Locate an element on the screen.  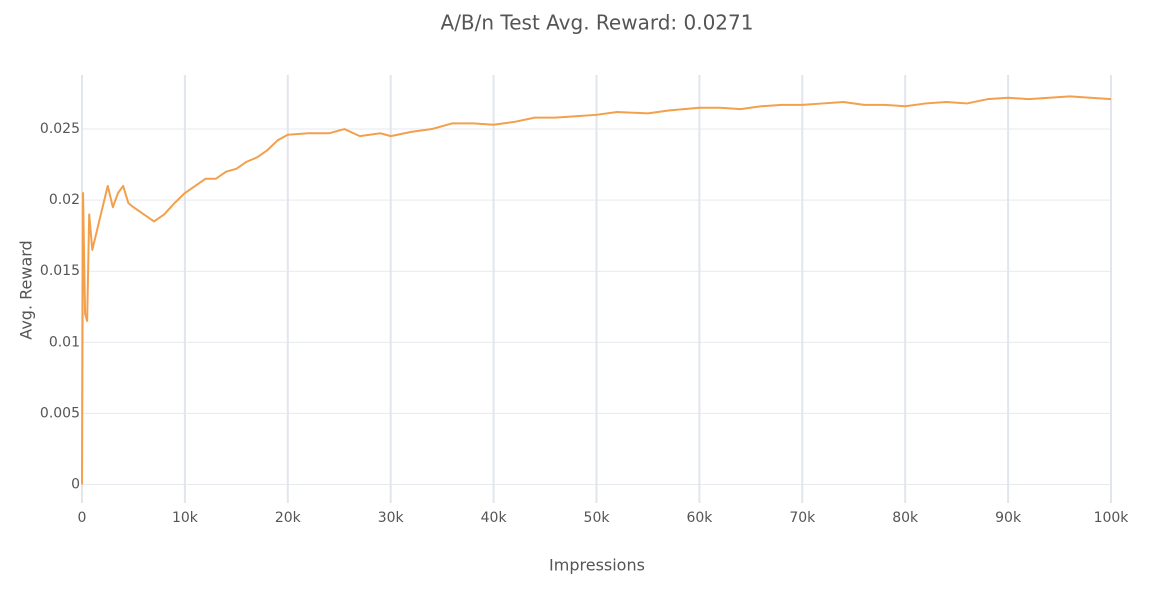
x-tick-label: 80k is located at coordinates (905, 518).